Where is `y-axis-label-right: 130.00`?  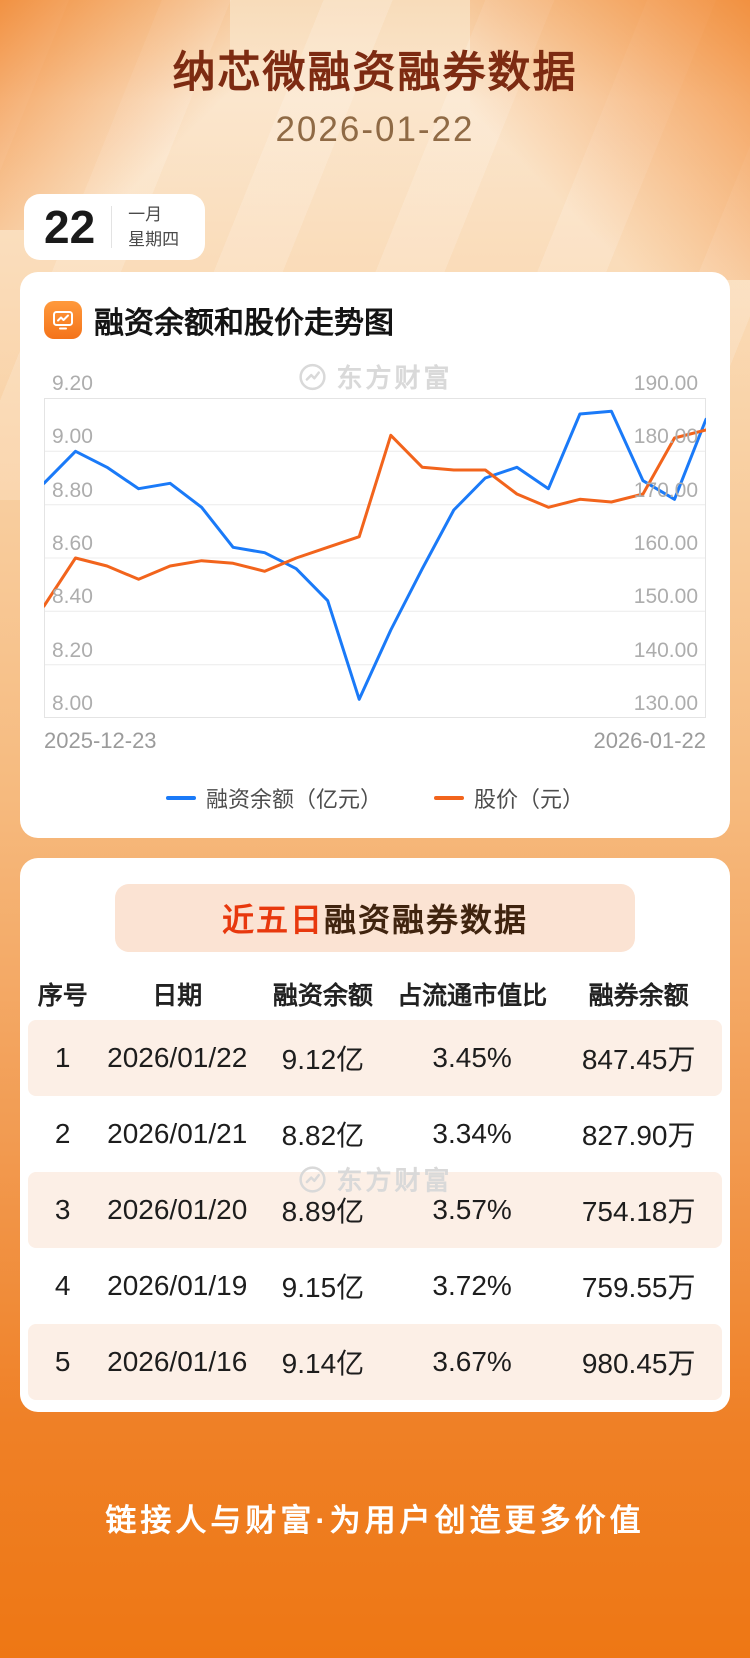 y-axis-label-right: 130.00 is located at coordinates (665, 703).